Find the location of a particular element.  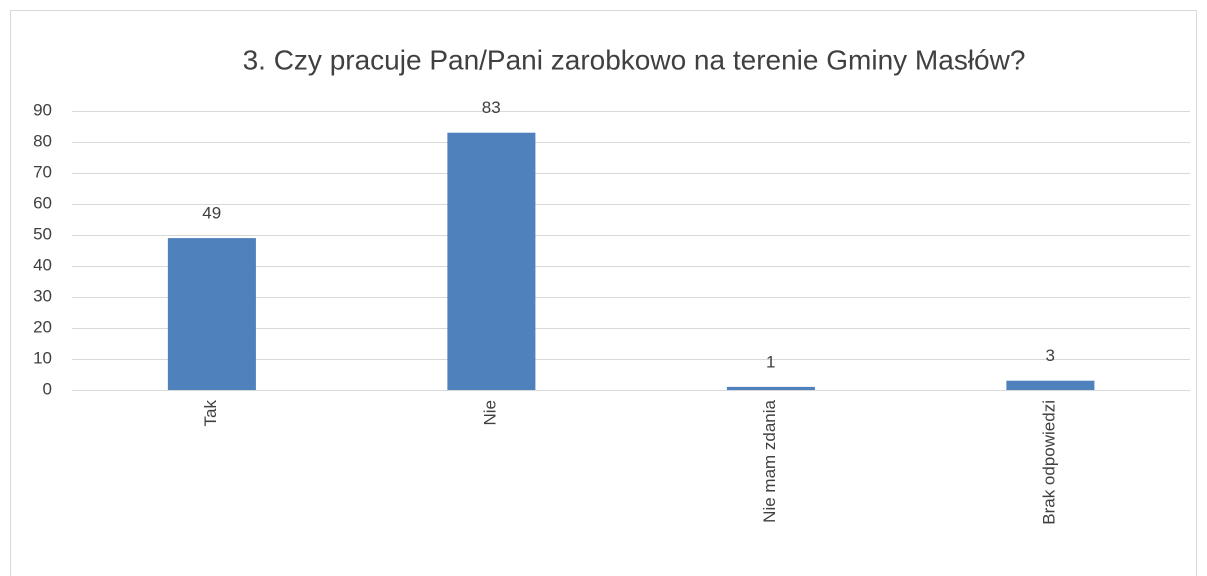

x-tick-label: Nie mam zdania is located at coordinates (769, 460).